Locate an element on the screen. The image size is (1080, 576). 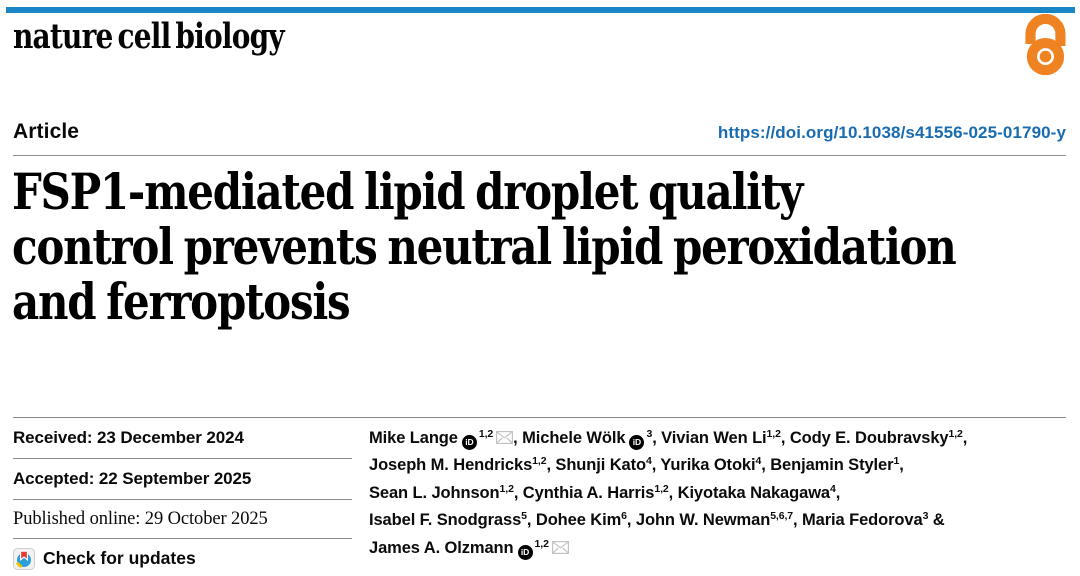
affiliation-superscript: 1 is located at coordinates (896, 461).